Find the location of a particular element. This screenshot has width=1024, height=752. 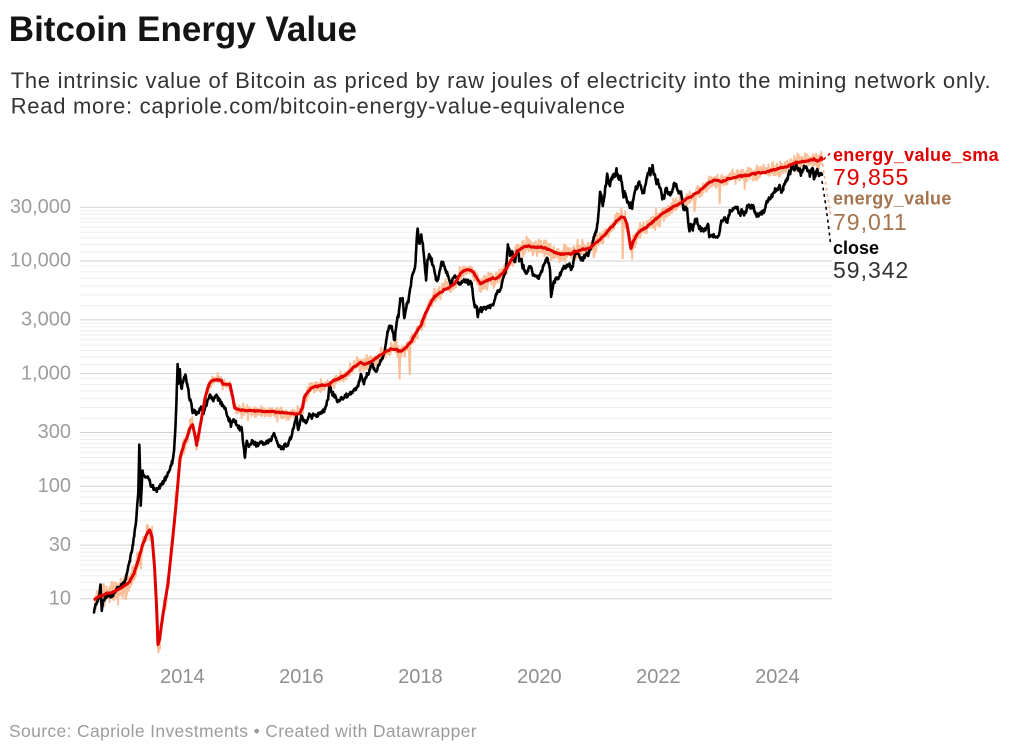

svg-text: energy_value is located at coordinates (892, 199).